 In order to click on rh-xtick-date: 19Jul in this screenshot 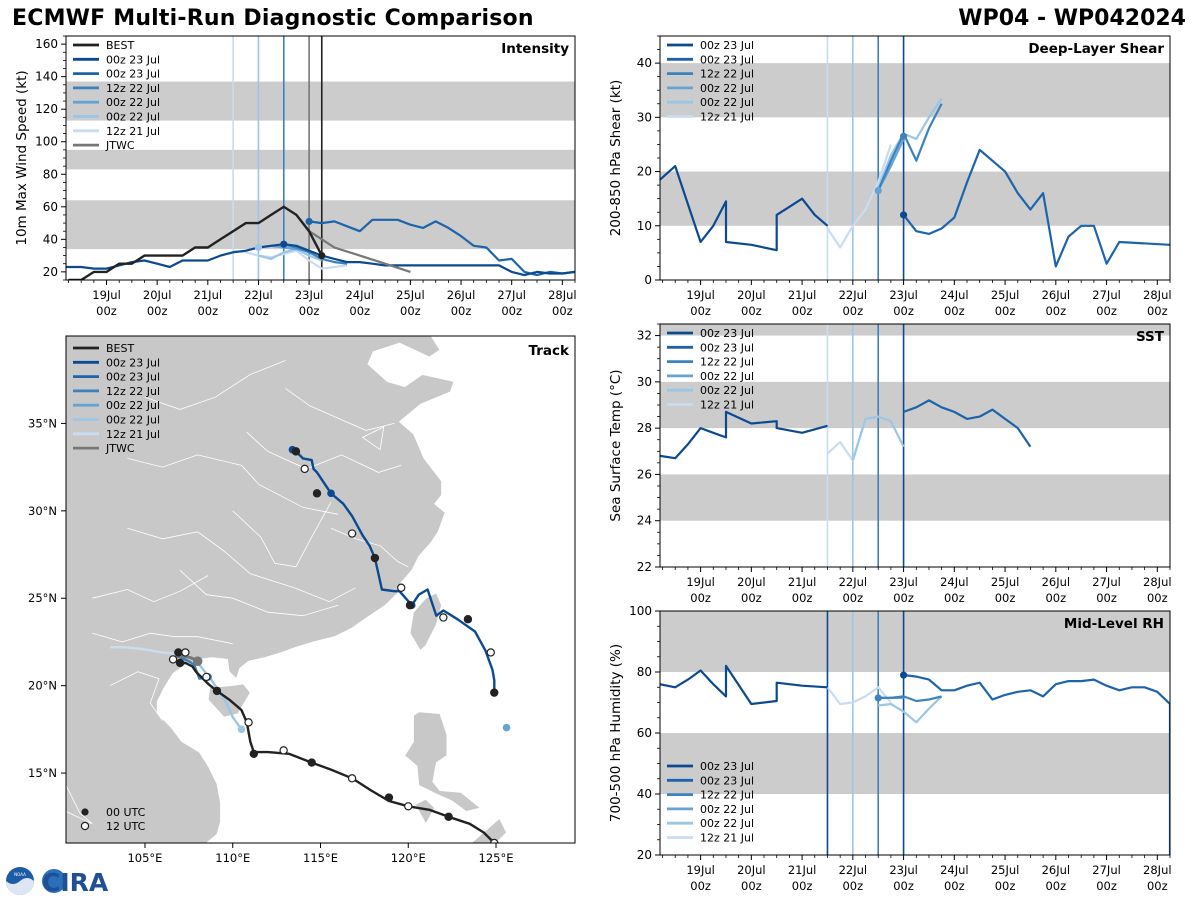, I will do `click(700, 870)`.